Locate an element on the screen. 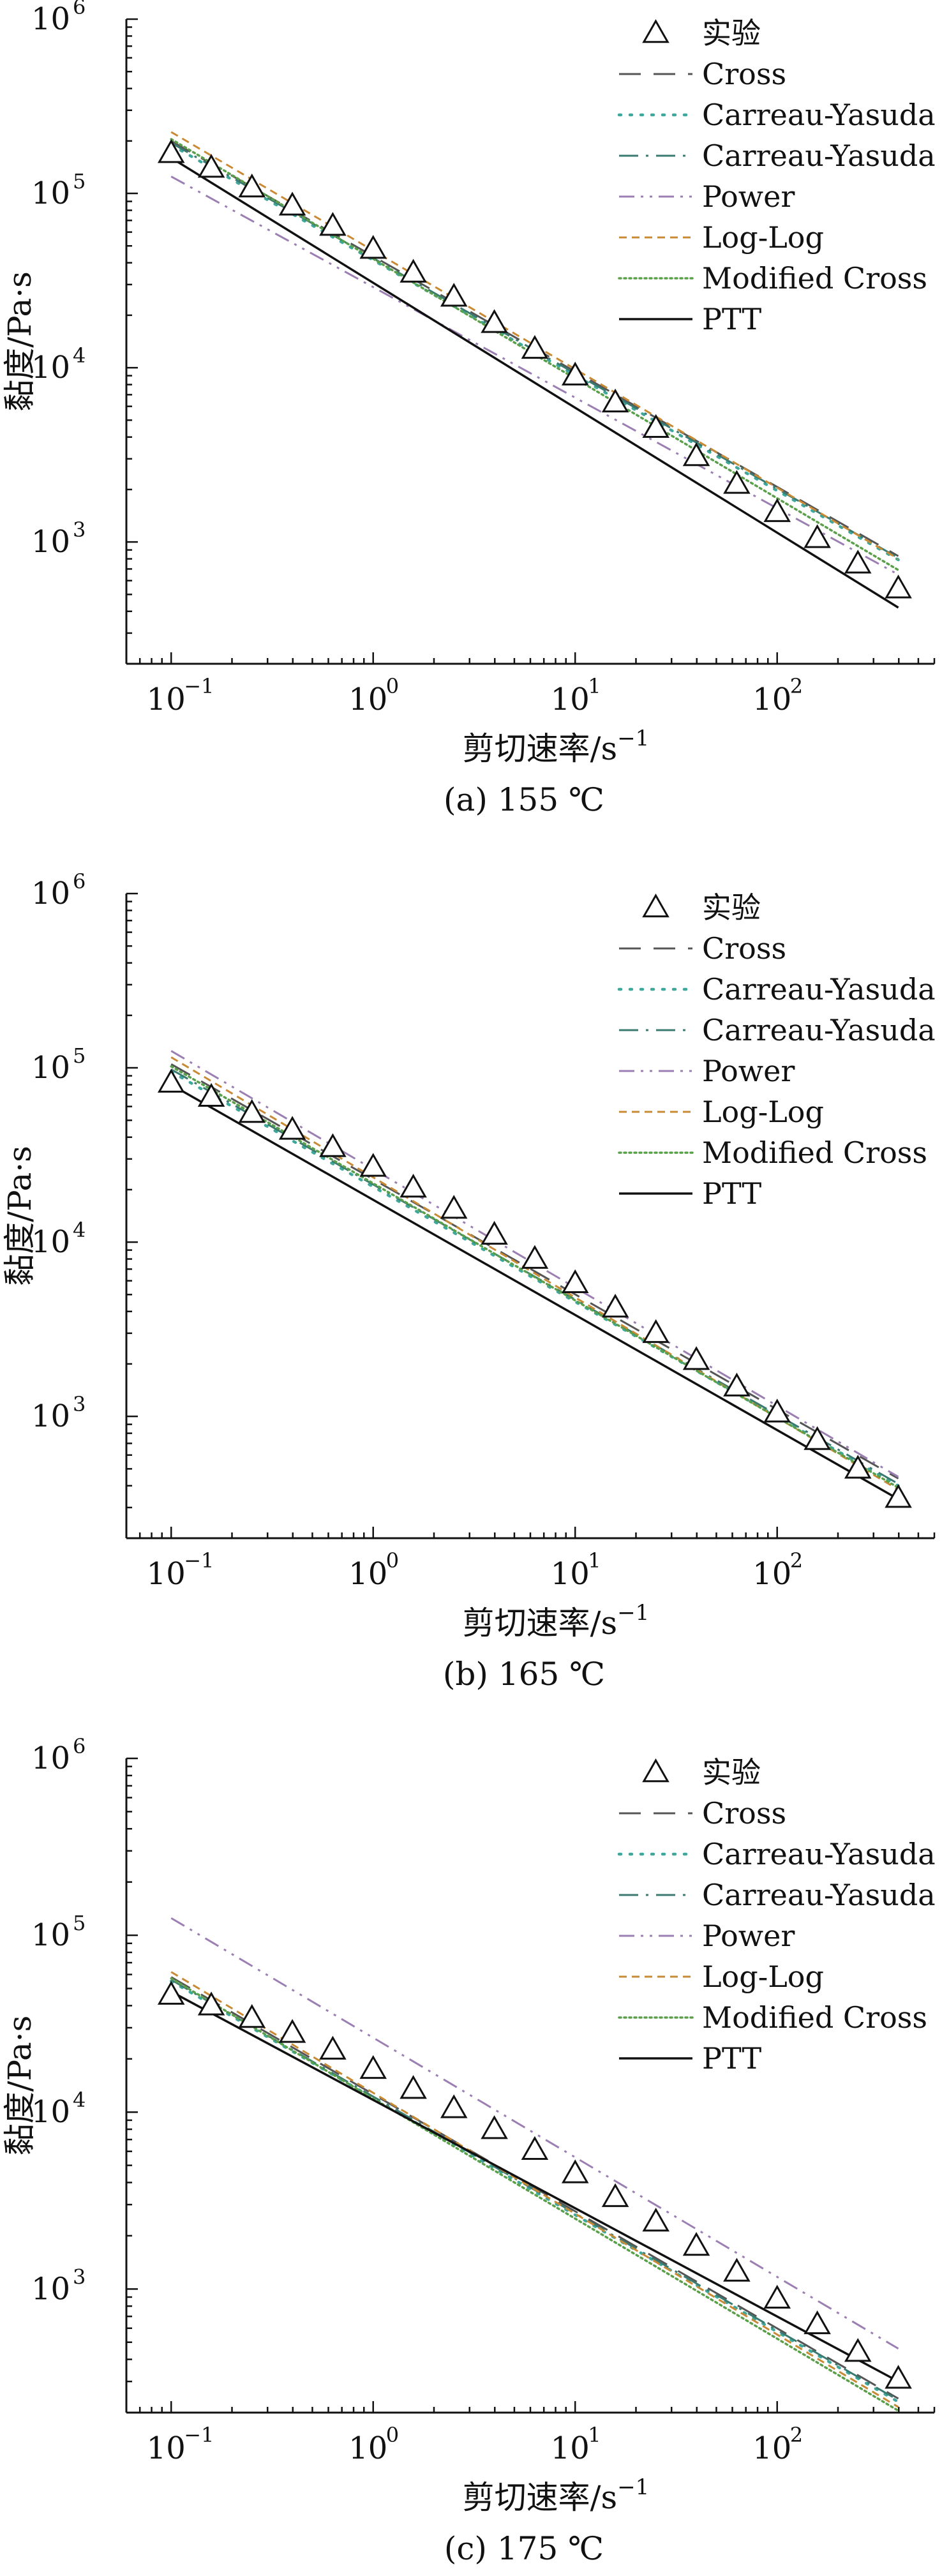 Image resolution: width=942 pixels, height=2576 pixels. legend-entry: Cross is located at coordinates (702, 74).